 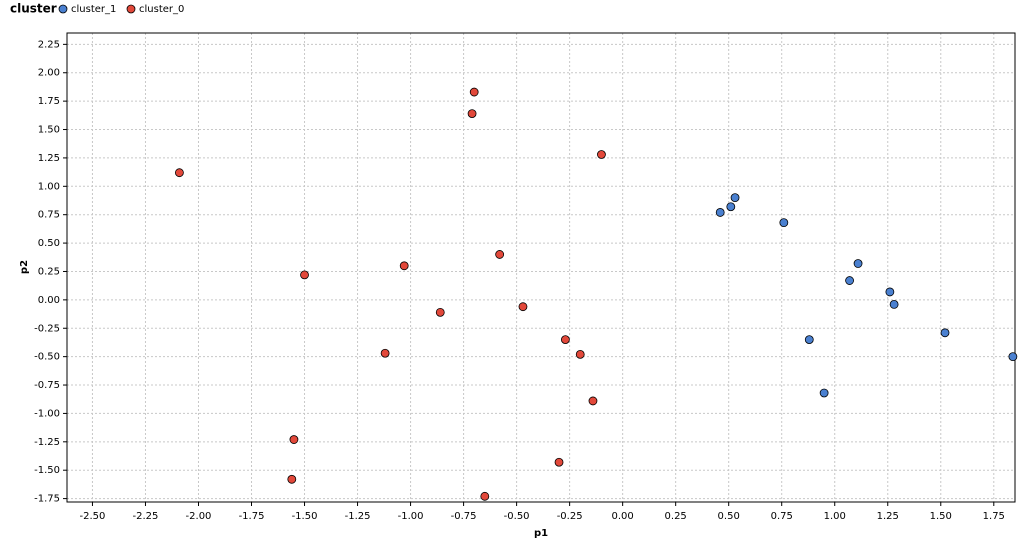 What do you see at coordinates (47, 357) in the screenshot?
I see `y-tick-label: -0.50` at bounding box center [47, 357].